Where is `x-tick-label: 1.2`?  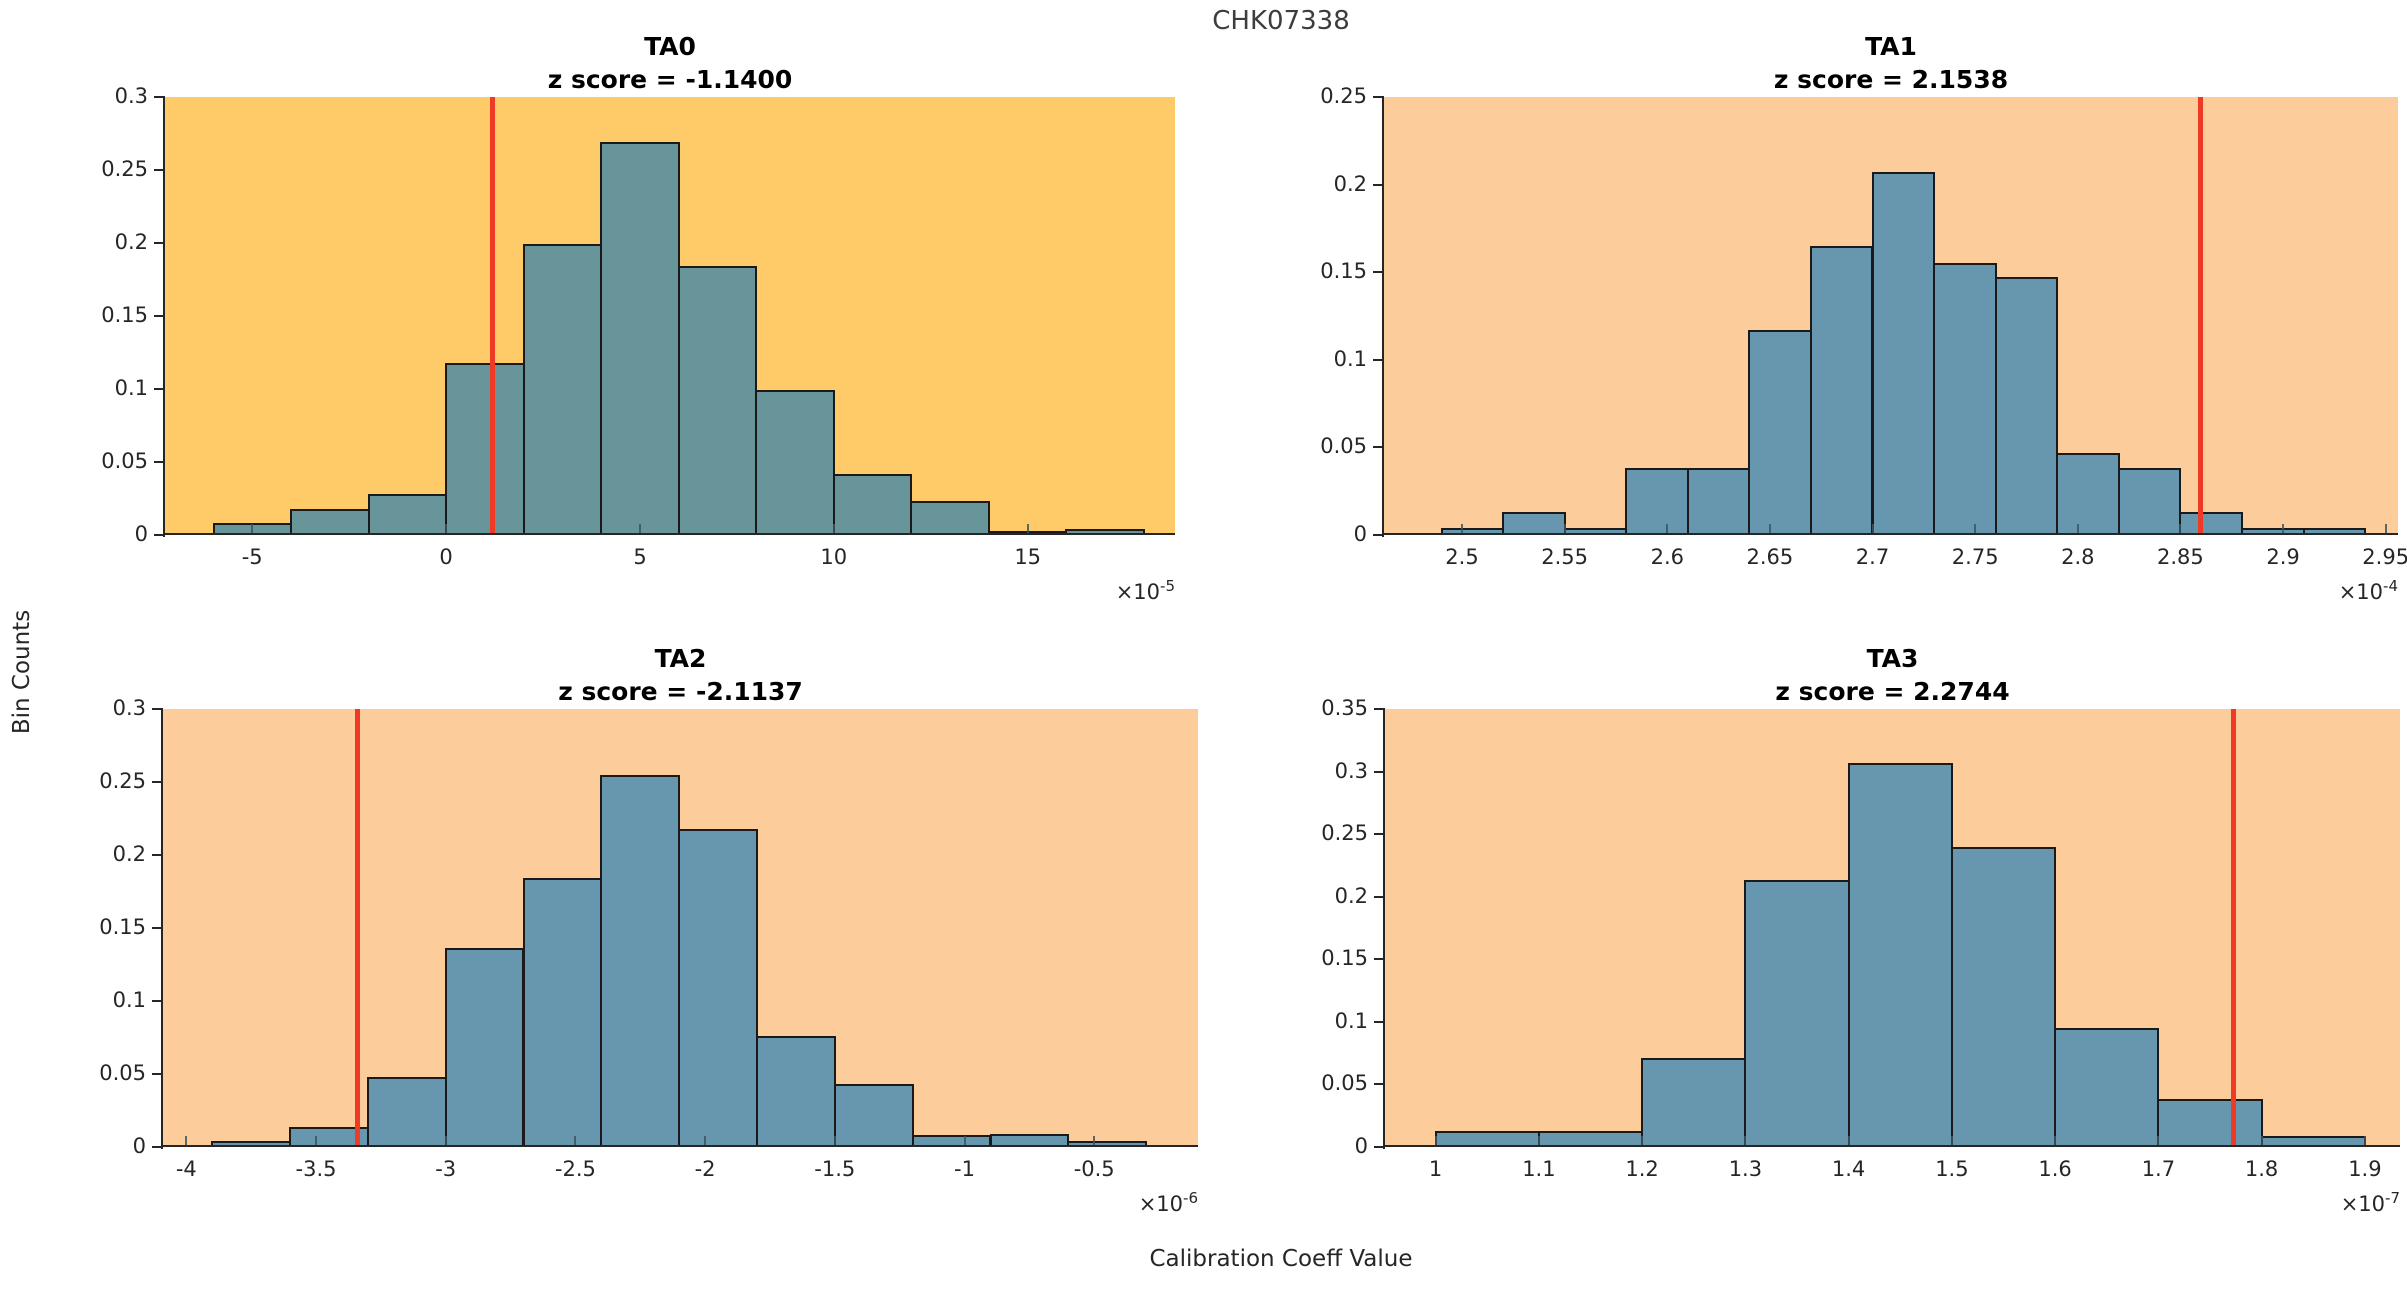 x-tick-label: 1.2 is located at coordinates (1642, 1169).